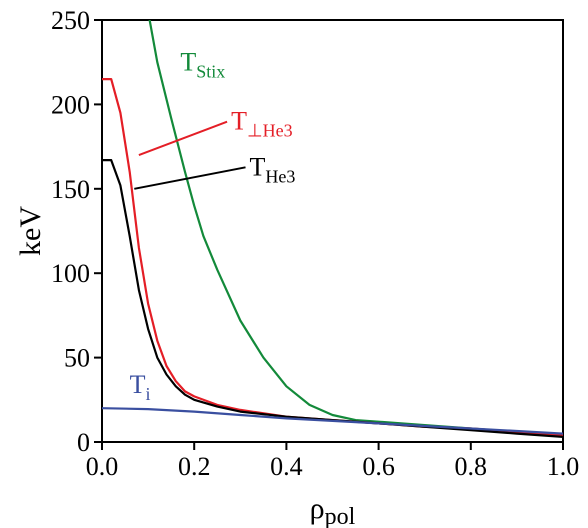  What do you see at coordinates (70, 104) in the screenshot?
I see `y-tick-label: 200` at bounding box center [70, 104].